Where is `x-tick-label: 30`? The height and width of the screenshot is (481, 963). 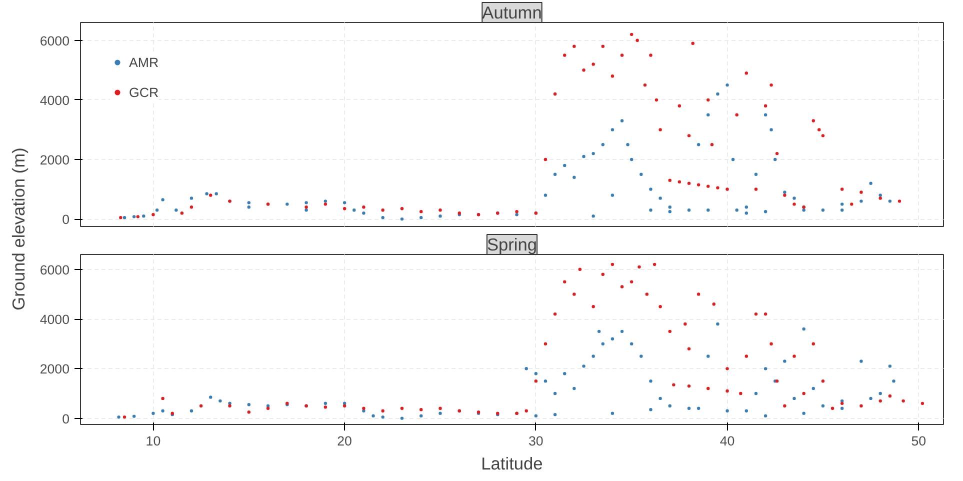
x-tick-label: 30 is located at coordinates (536, 441).